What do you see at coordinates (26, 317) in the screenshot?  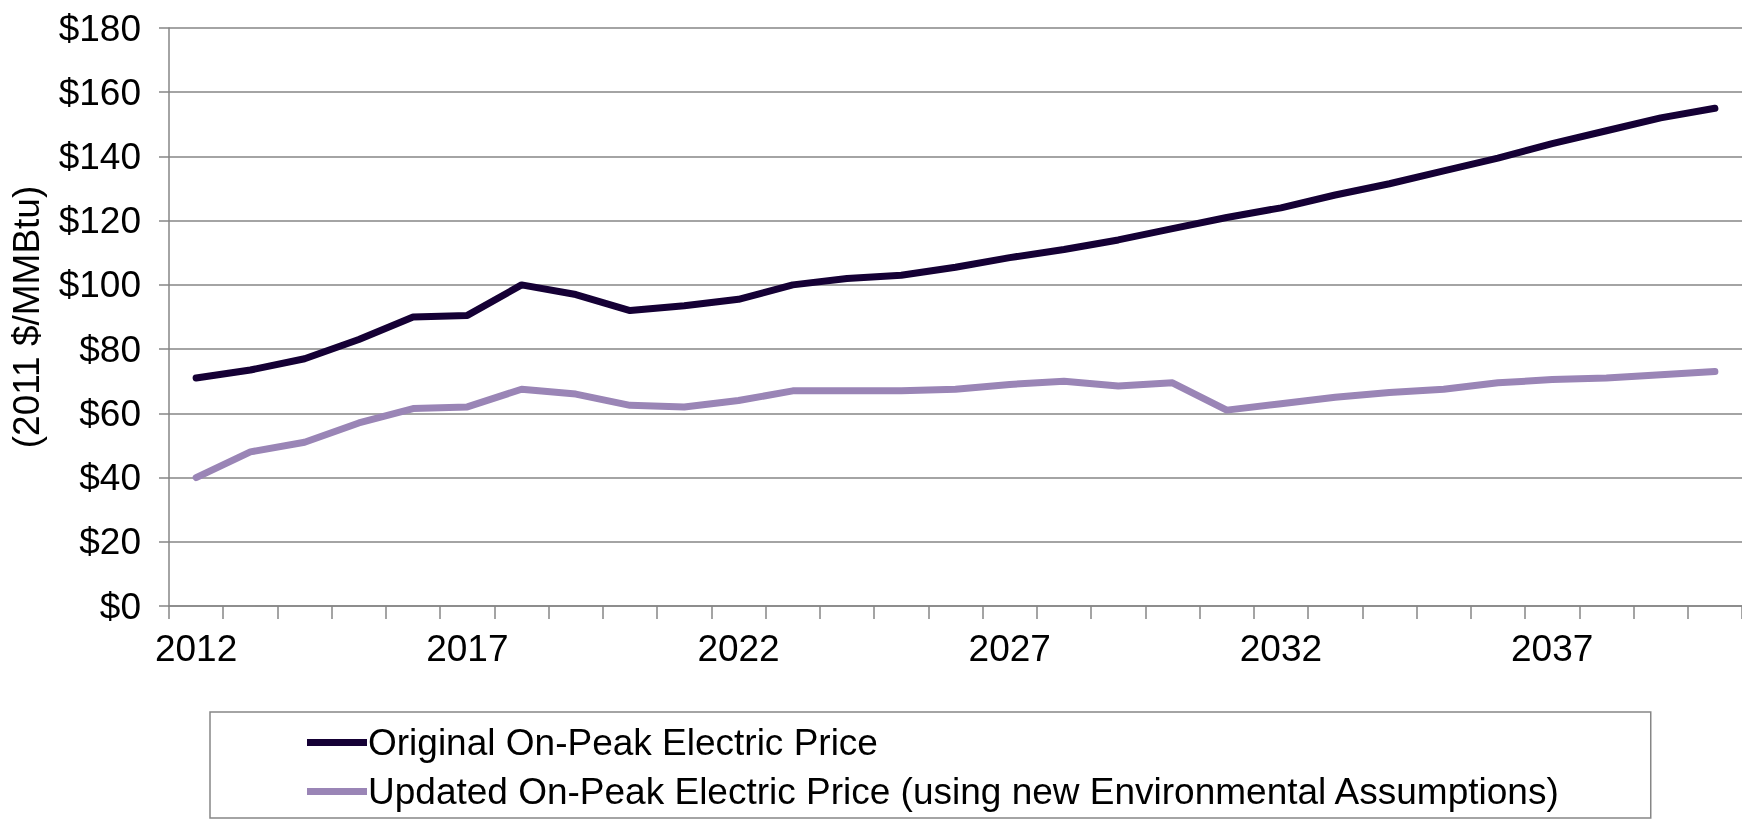 I see `y-axis-title: (2011 $/MMBtu)` at bounding box center [26, 317].